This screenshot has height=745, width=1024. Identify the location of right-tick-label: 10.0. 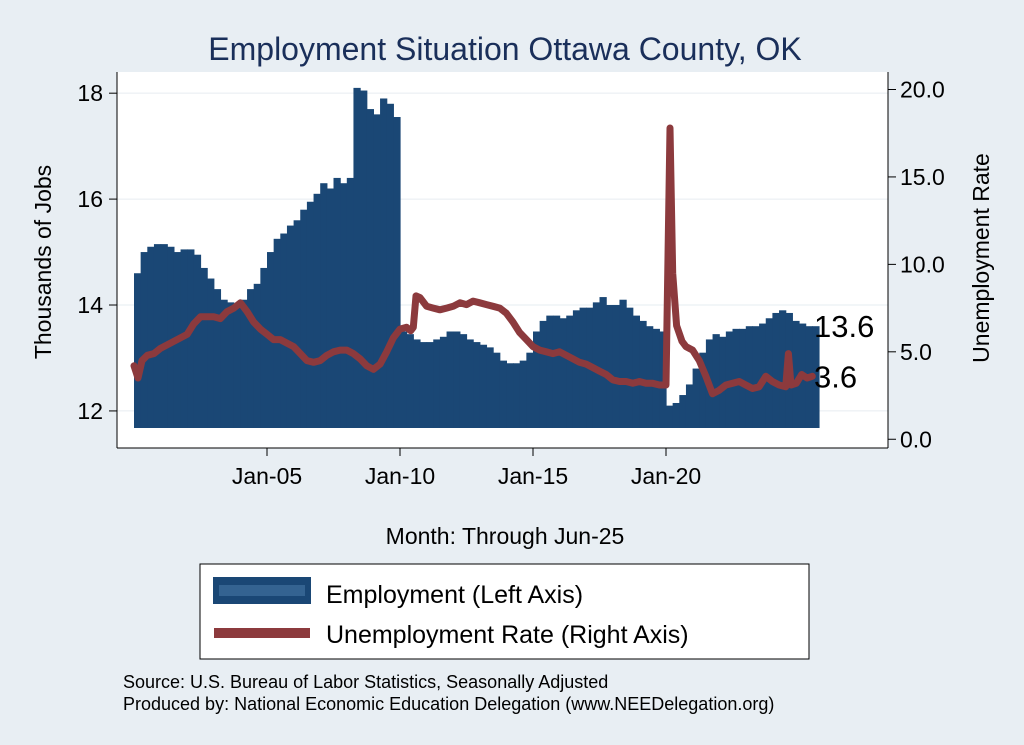
(922, 264).